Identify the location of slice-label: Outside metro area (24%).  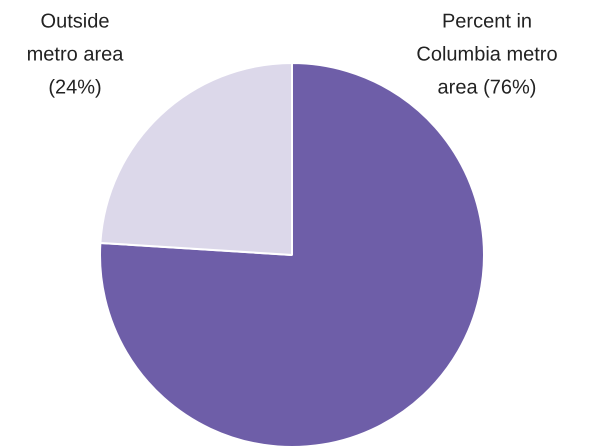
(75, 54).